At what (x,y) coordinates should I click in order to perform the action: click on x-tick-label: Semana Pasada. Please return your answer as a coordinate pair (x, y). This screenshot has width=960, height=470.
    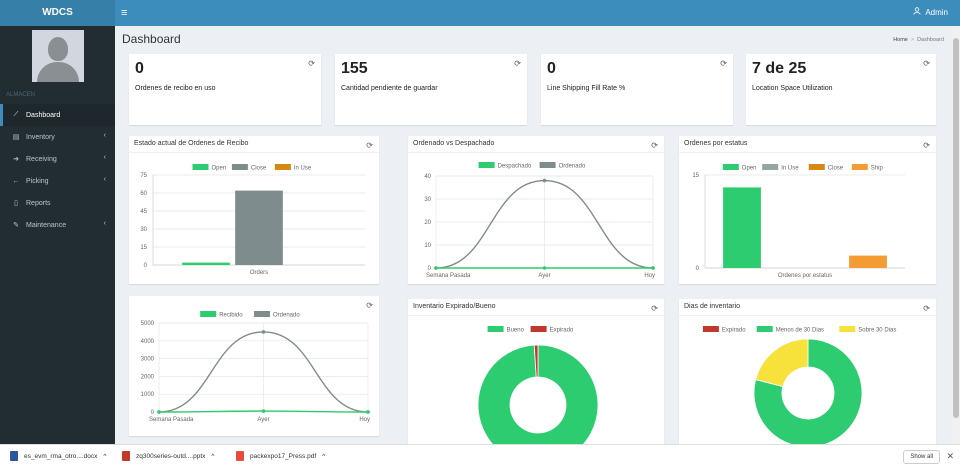
    Looking at the image, I should click on (448, 276).